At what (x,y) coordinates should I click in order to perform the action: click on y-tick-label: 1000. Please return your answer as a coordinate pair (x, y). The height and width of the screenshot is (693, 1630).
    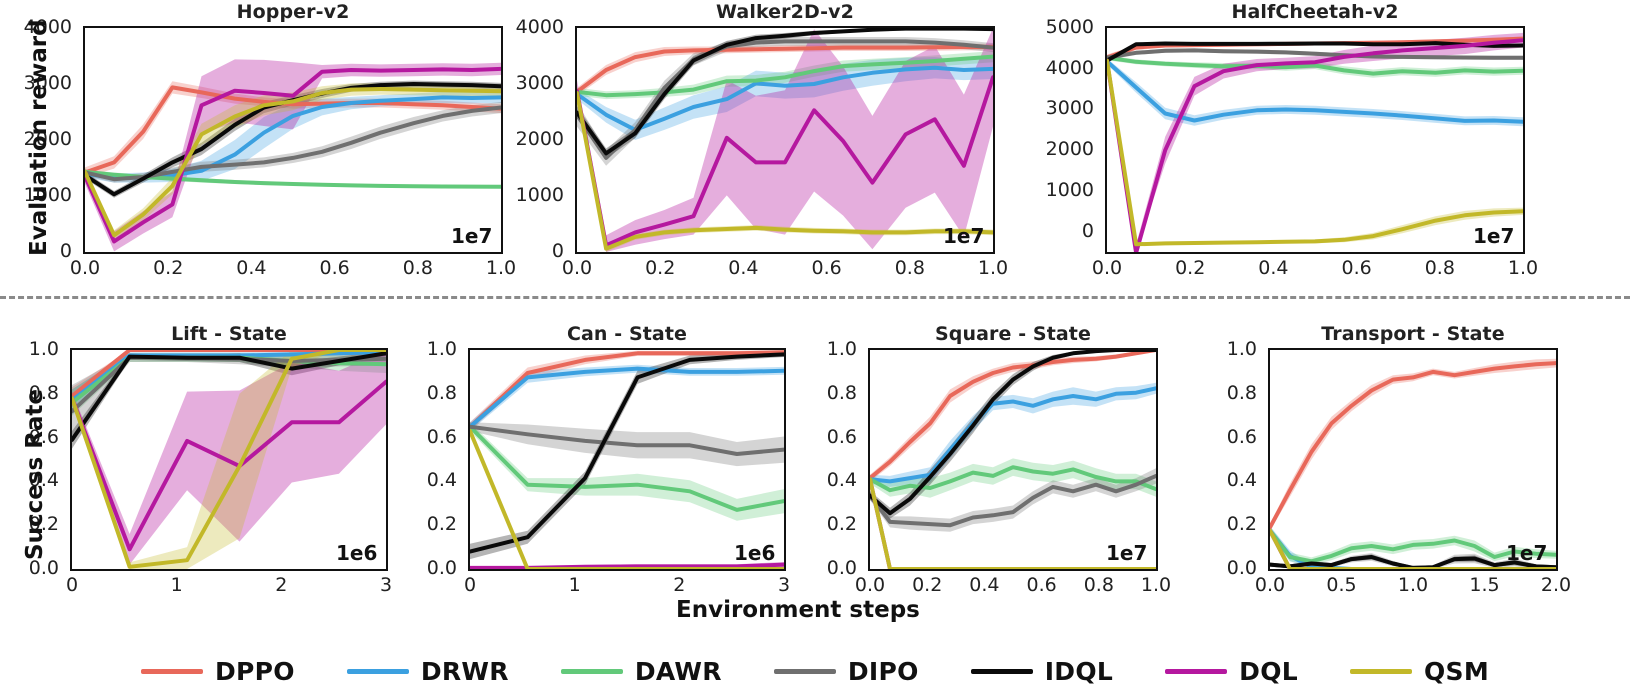
    Looking at the image, I should click on (1069, 189).